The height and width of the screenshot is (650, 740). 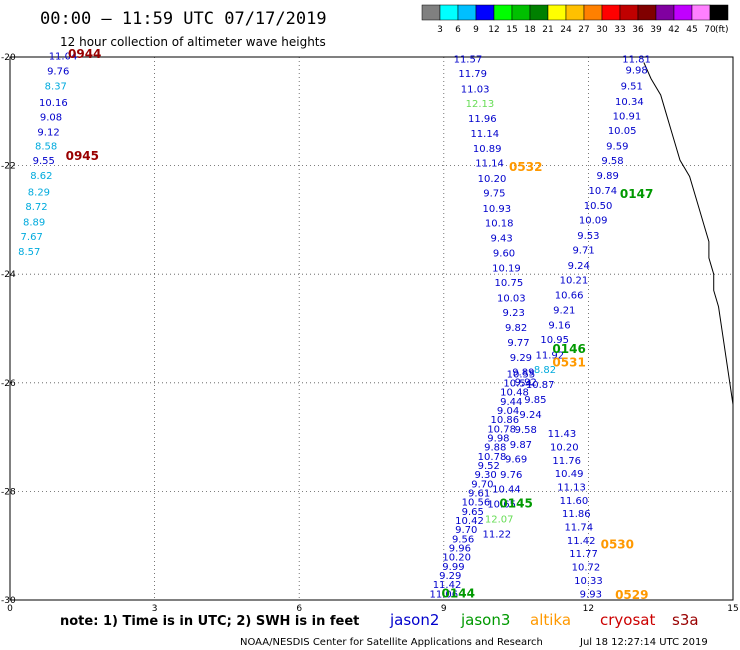 What do you see at coordinates (550, 355) in the screenshot?
I see `wave-height-label: 11.92` at bounding box center [550, 355].